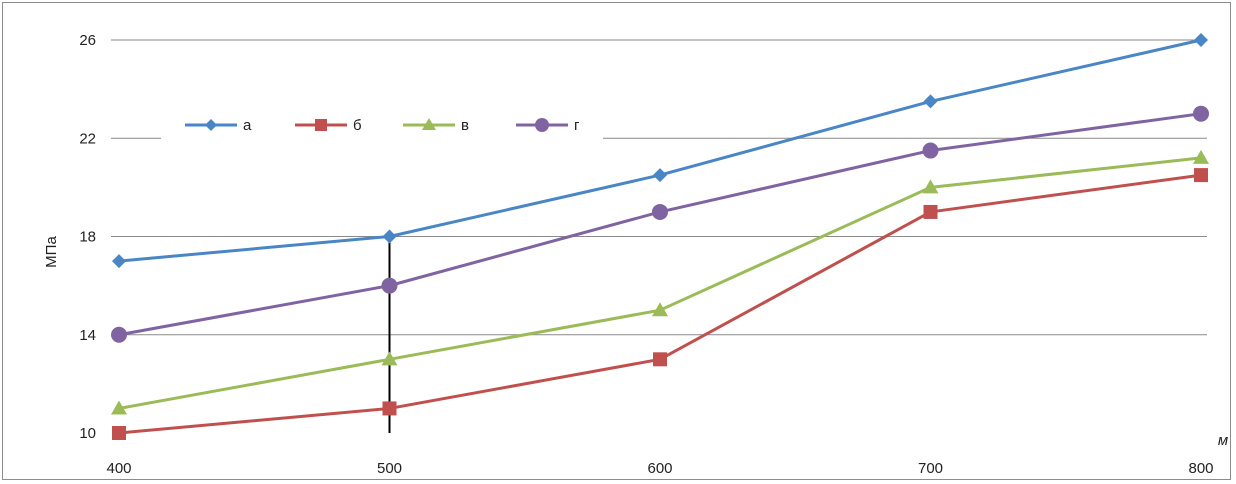 Image resolution: width=1236 pixels, height=484 pixels. Describe the element at coordinates (465, 125) in the screenshot. I see `legend-label-2: в` at that location.